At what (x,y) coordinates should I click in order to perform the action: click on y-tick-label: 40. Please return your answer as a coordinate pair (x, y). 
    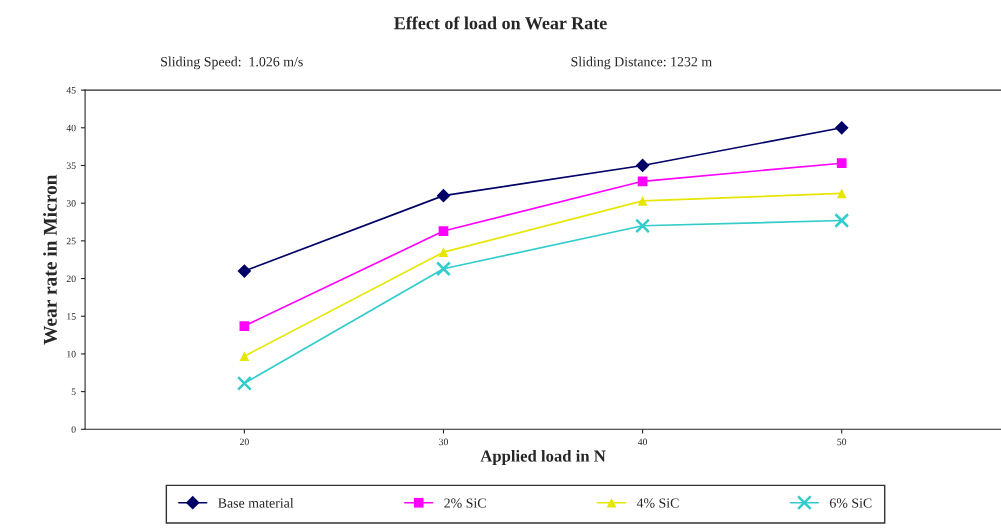
    Looking at the image, I should click on (71, 128).